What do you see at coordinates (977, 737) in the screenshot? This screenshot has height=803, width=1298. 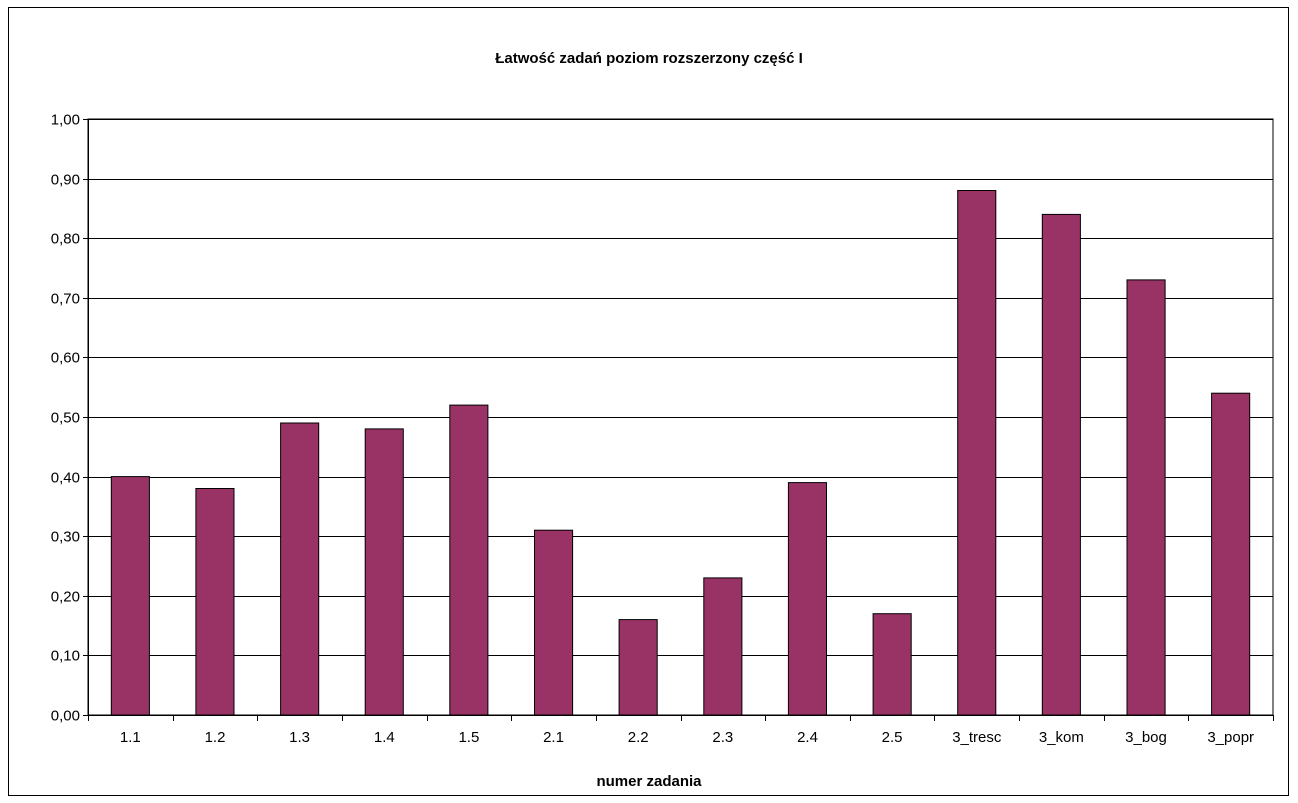 I see `x-tick-label: 3_tresc` at bounding box center [977, 737].